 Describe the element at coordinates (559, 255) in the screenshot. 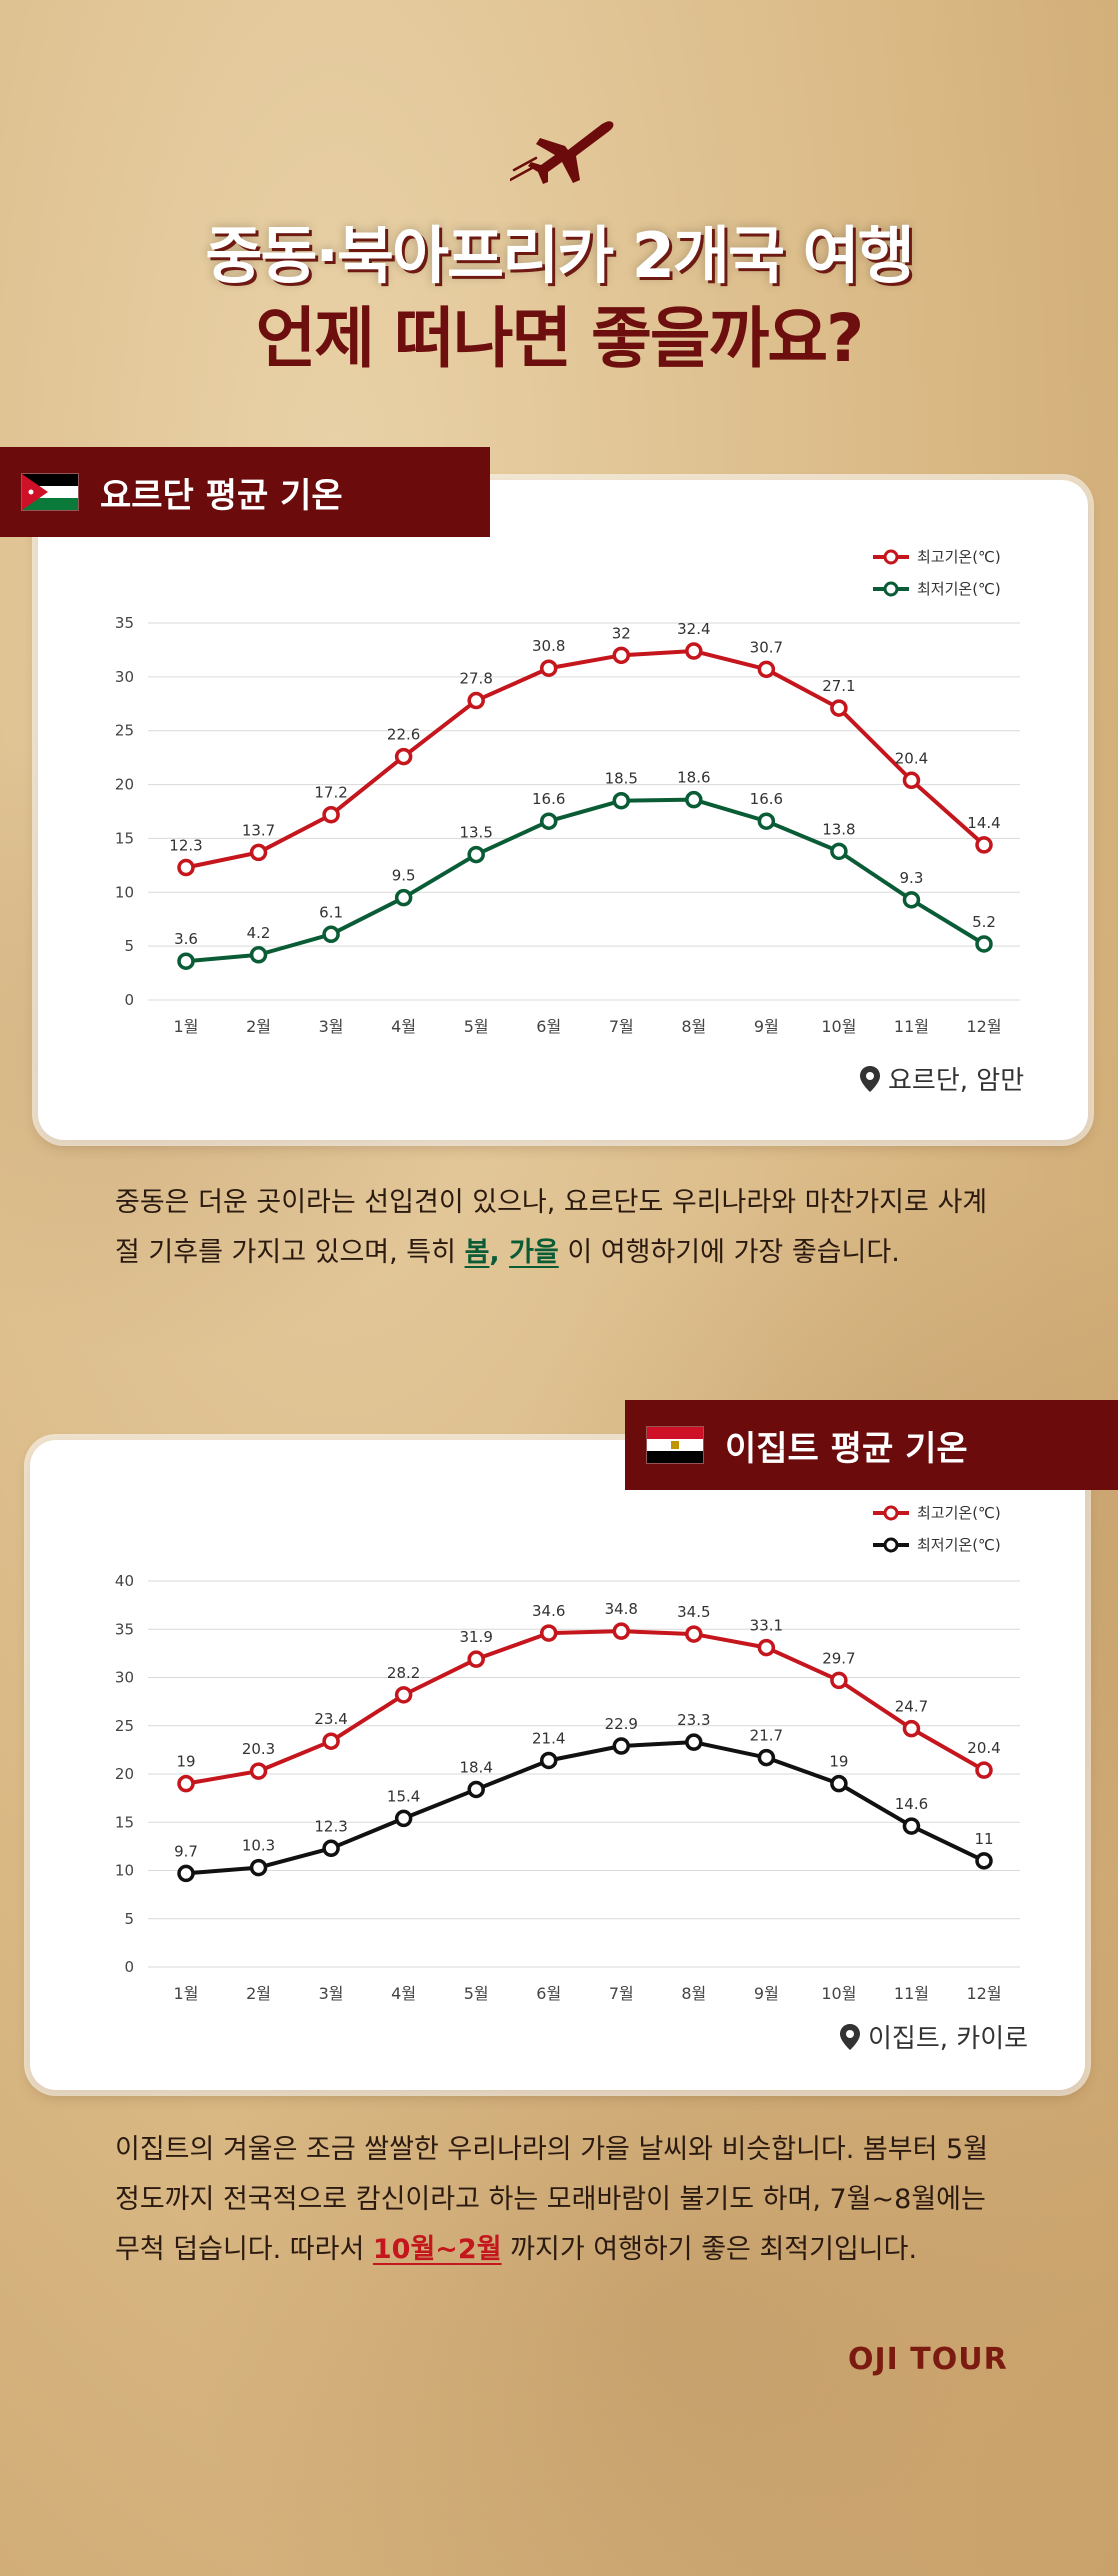

I see `page-title-line1: 중동·북아프리카 2개국 여행` at that location.